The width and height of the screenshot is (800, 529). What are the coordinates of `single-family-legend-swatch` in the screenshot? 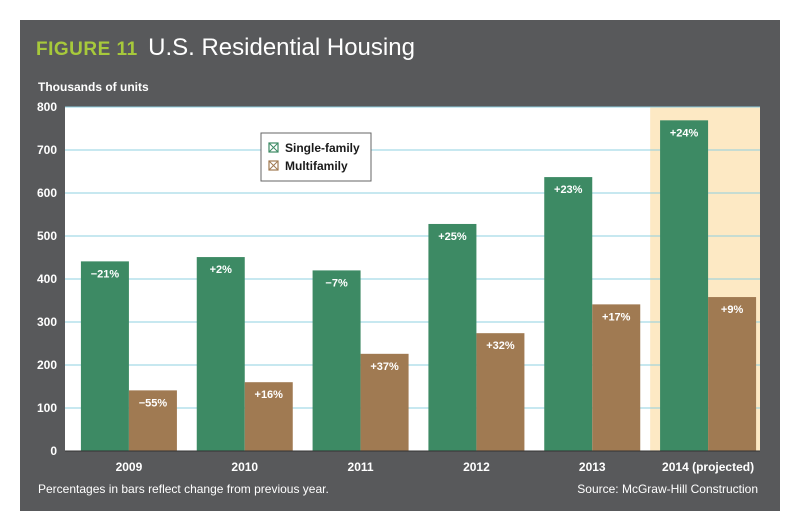 It's located at (273, 147).